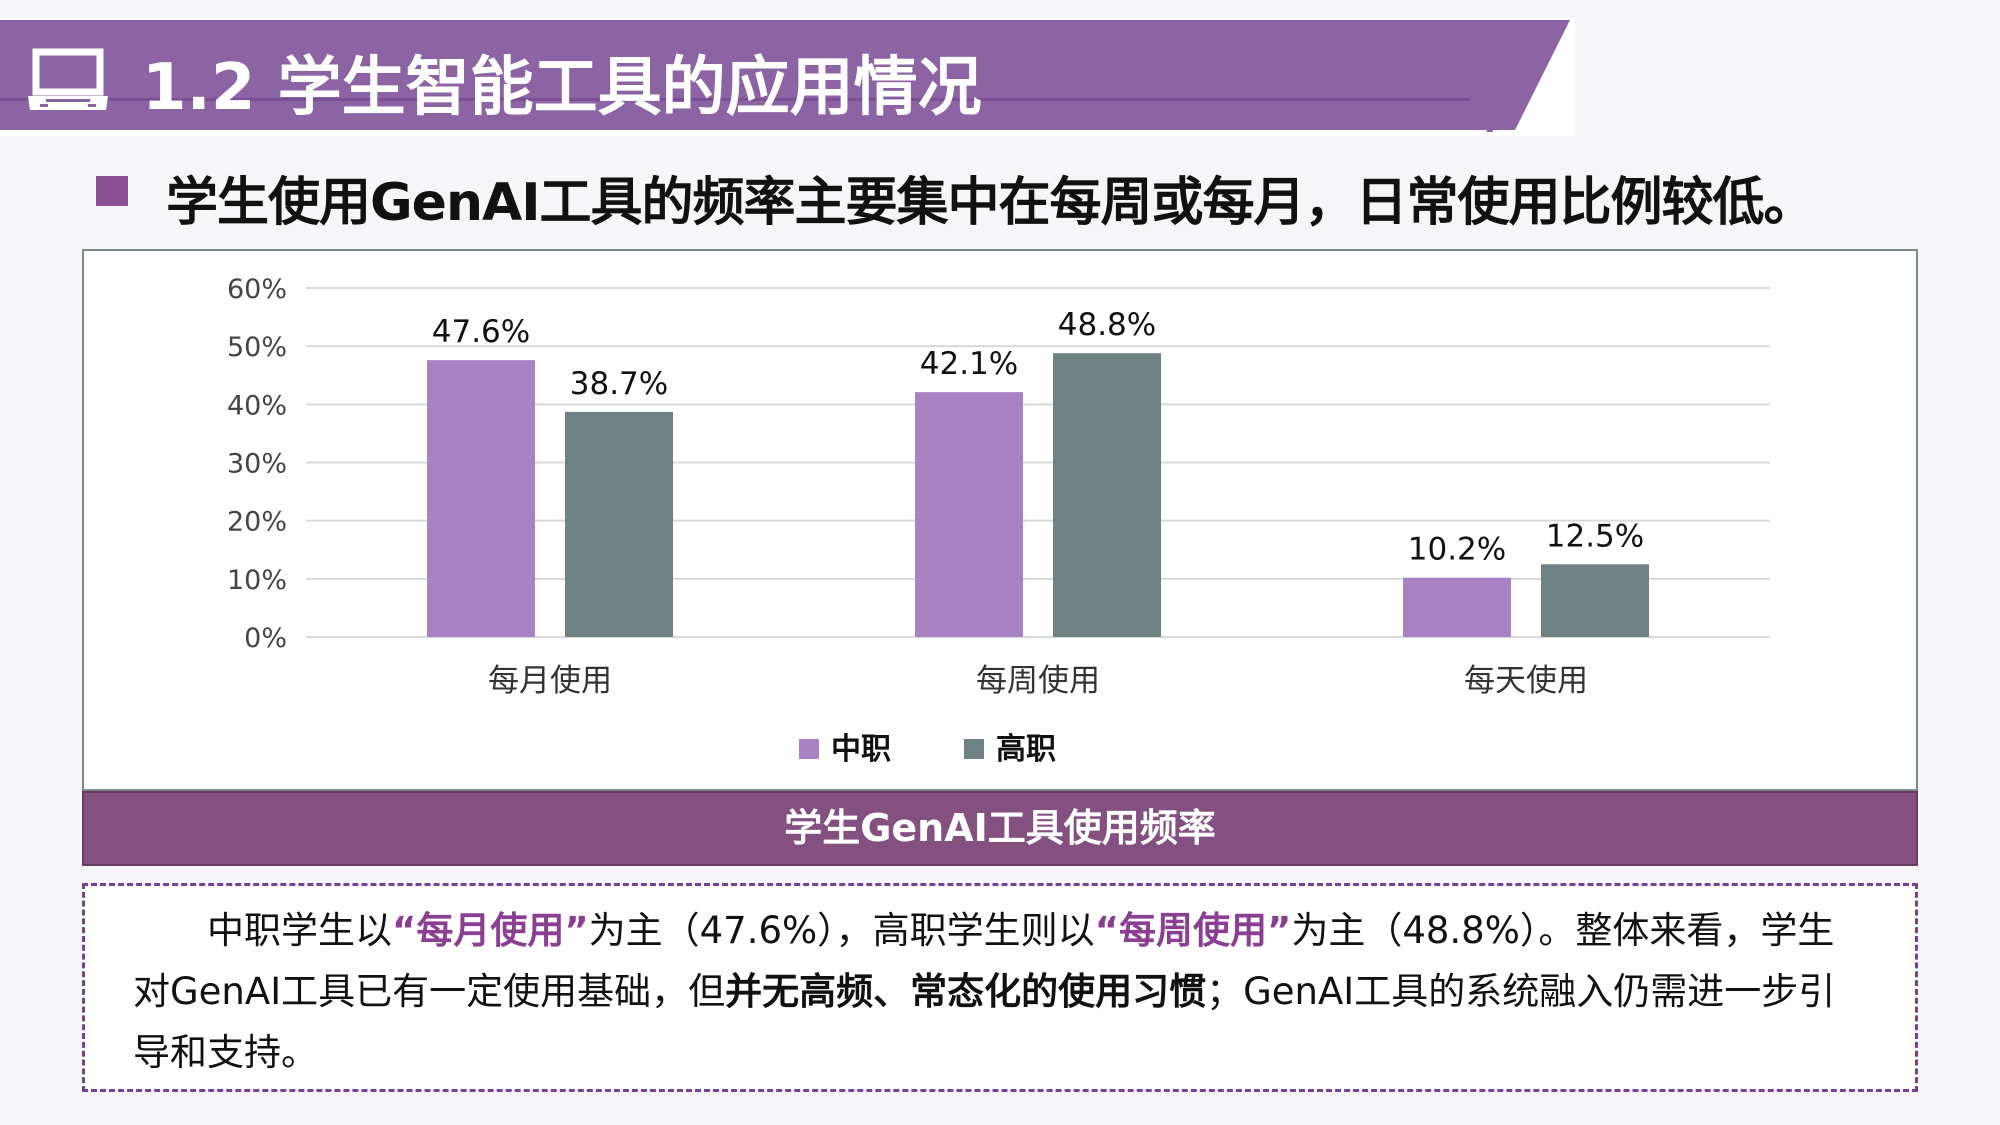  Describe the element at coordinates (257, 580) in the screenshot. I see `y-tick-label: 10%` at that location.